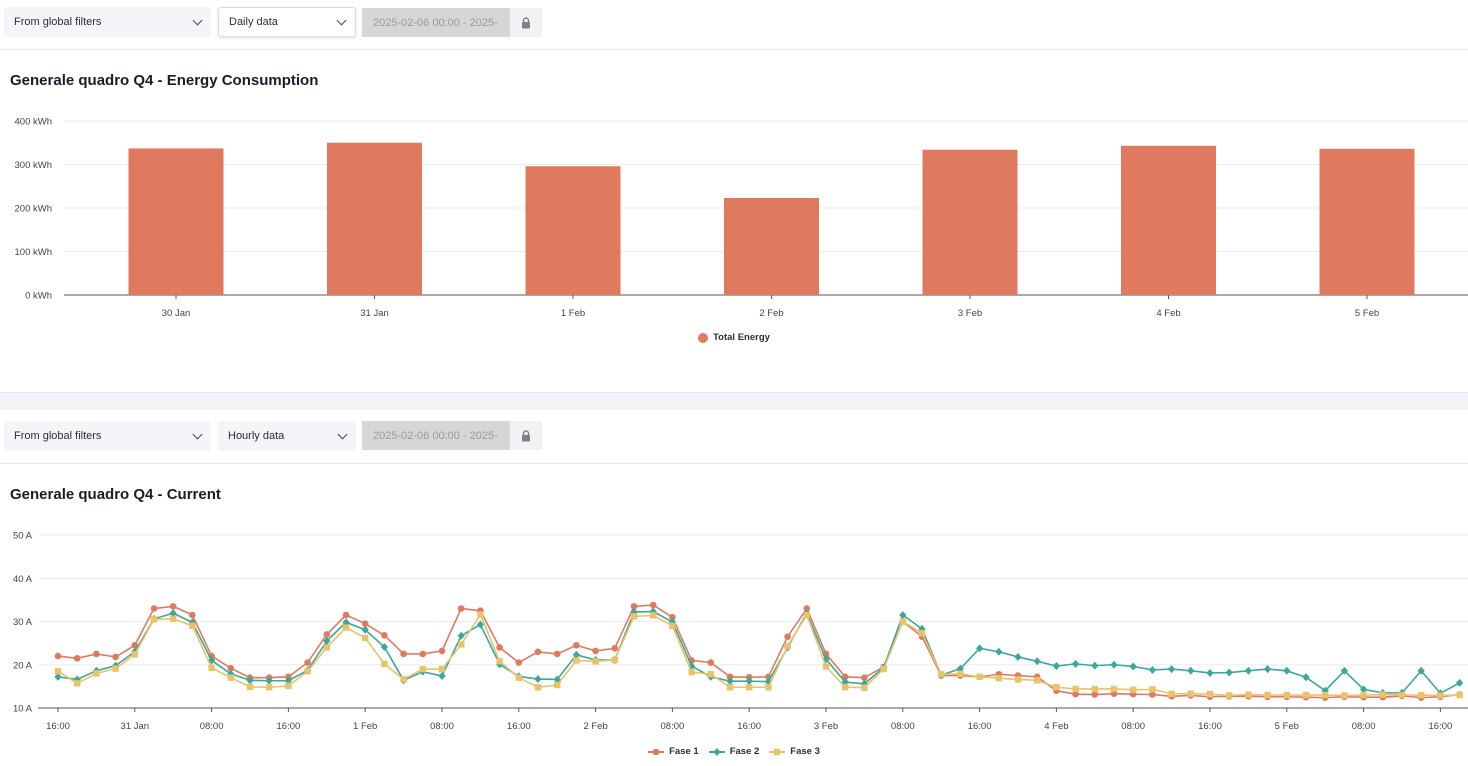  What do you see at coordinates (673, 751) in the screenshot?
I see `legend-item: Fase 1` at bounding box center [673, 751].